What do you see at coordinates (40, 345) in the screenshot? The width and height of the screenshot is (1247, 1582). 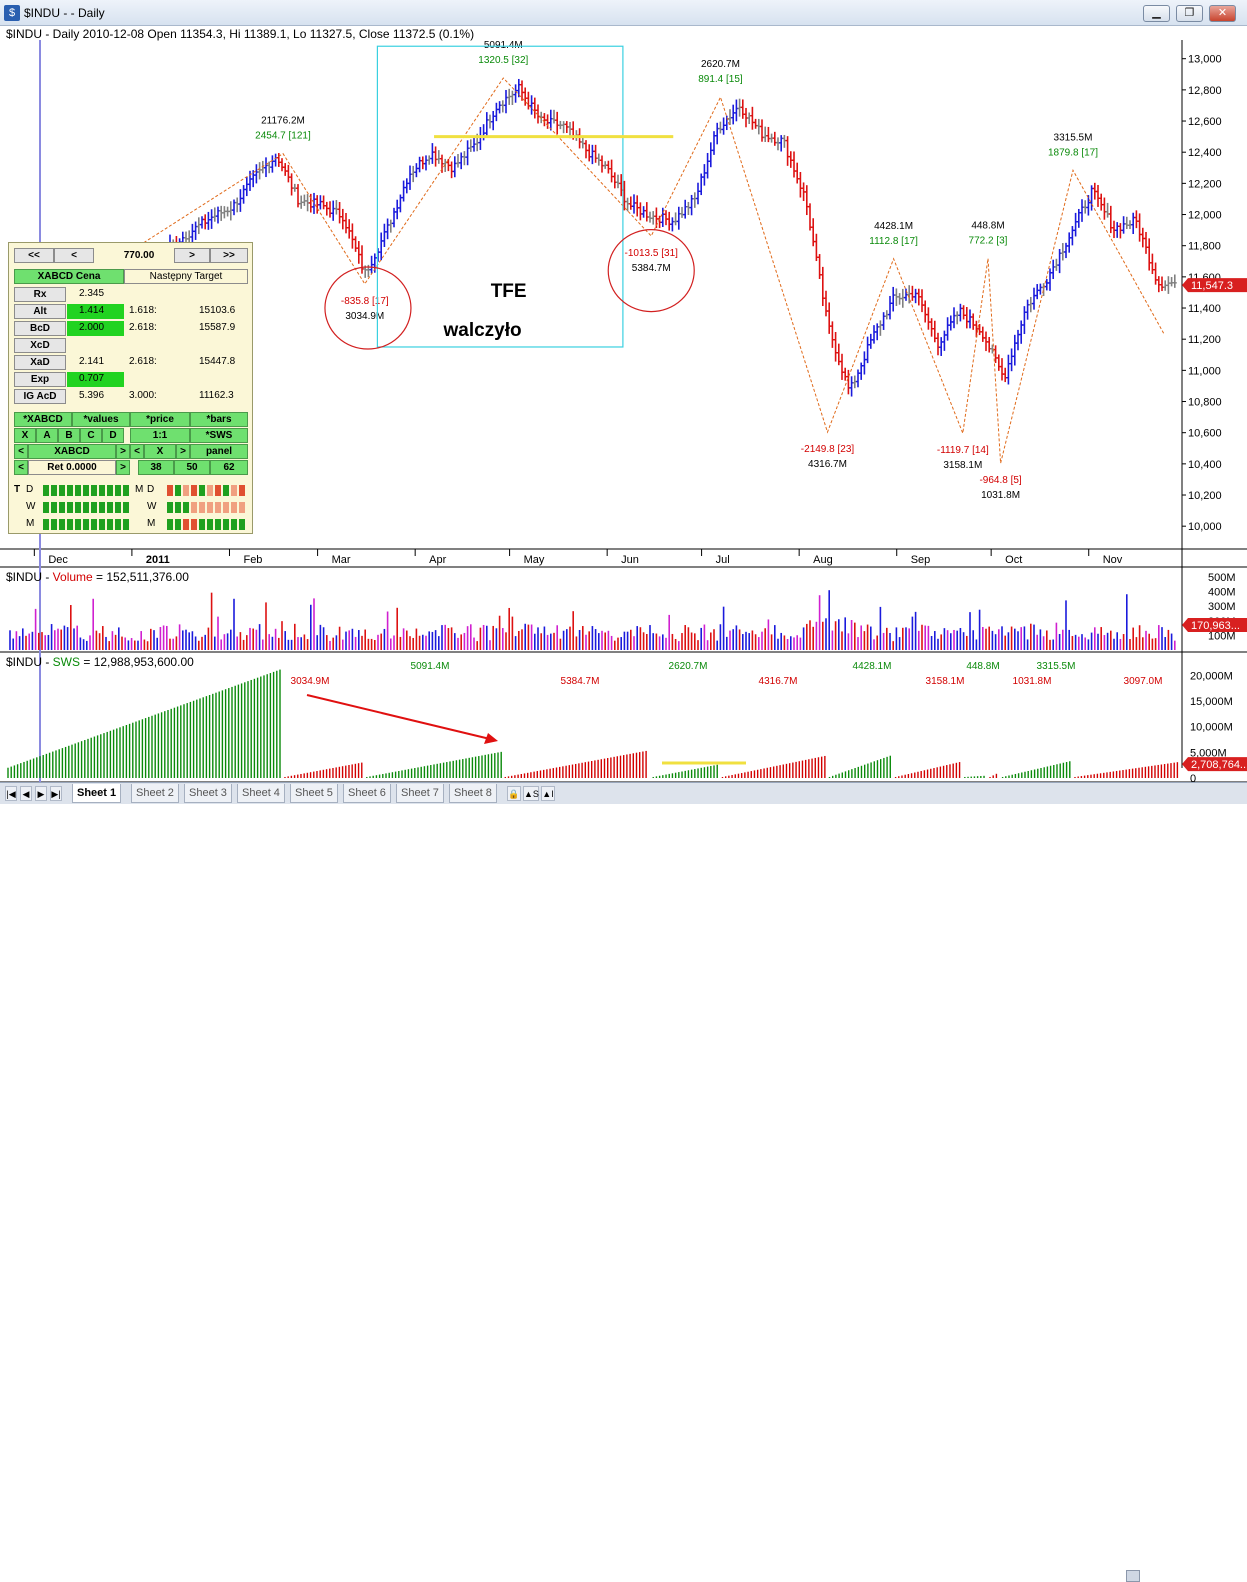 I see `ratio-label-xcd: XcD` at bounding box center [40, 345].